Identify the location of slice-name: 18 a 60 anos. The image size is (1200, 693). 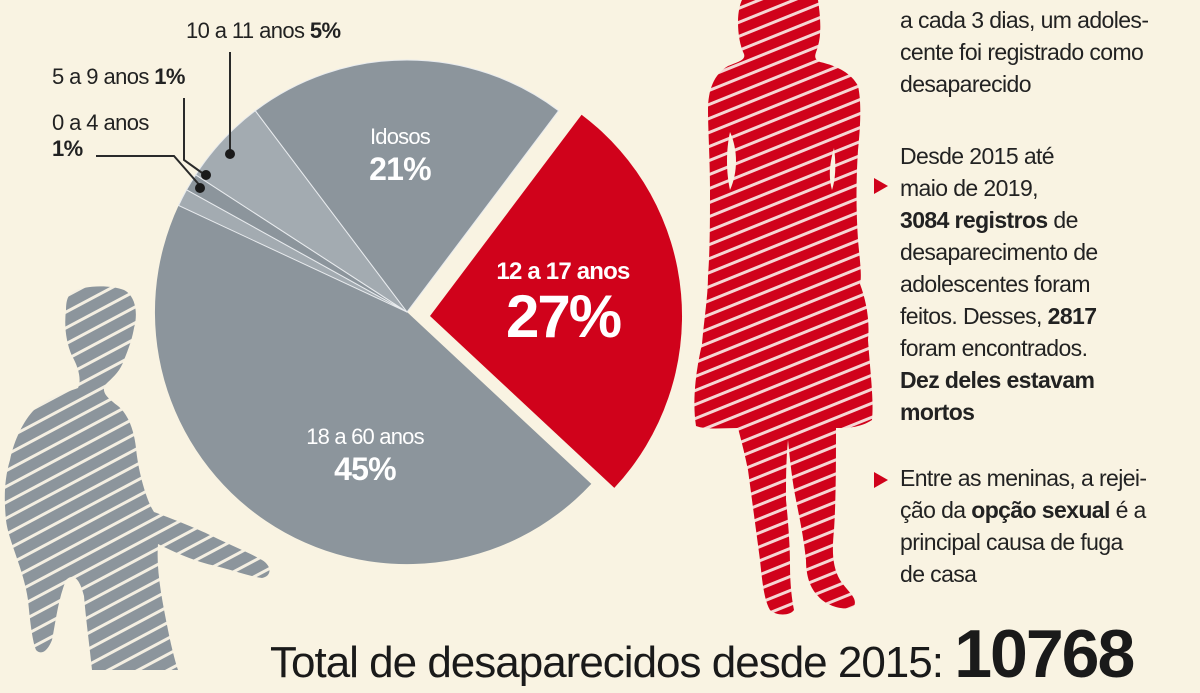
(365, 436).